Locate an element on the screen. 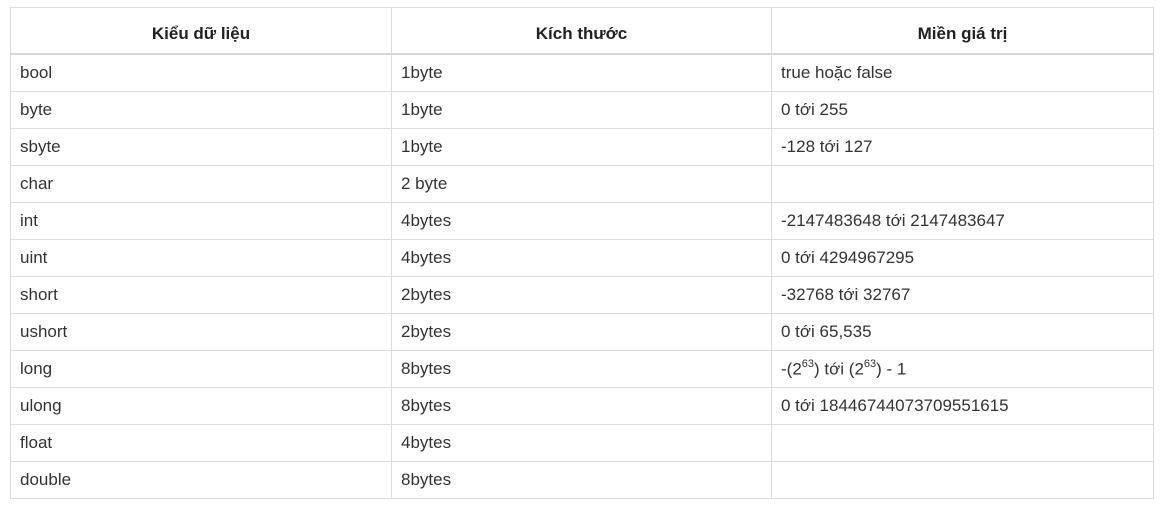 This screenshot has height=510, width=1162. table-row: bool 1byte true hoặc false is located at coordinates (582, 72).